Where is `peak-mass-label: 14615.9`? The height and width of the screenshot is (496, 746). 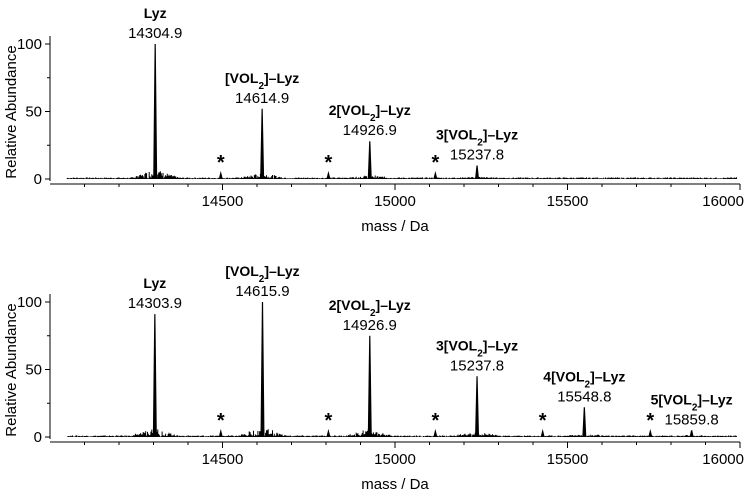 peak-mass-label: 14615.9 is located at coordinates (262, 291).